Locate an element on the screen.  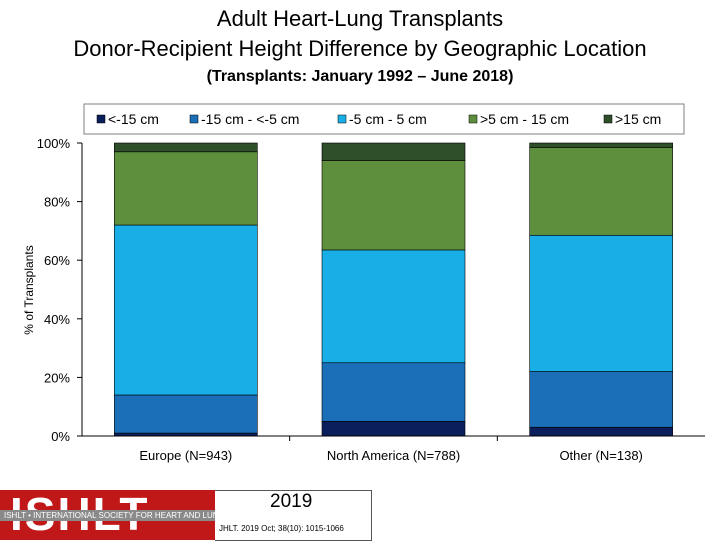
y-tick-label: 100% is located at coordinates (54, 143).